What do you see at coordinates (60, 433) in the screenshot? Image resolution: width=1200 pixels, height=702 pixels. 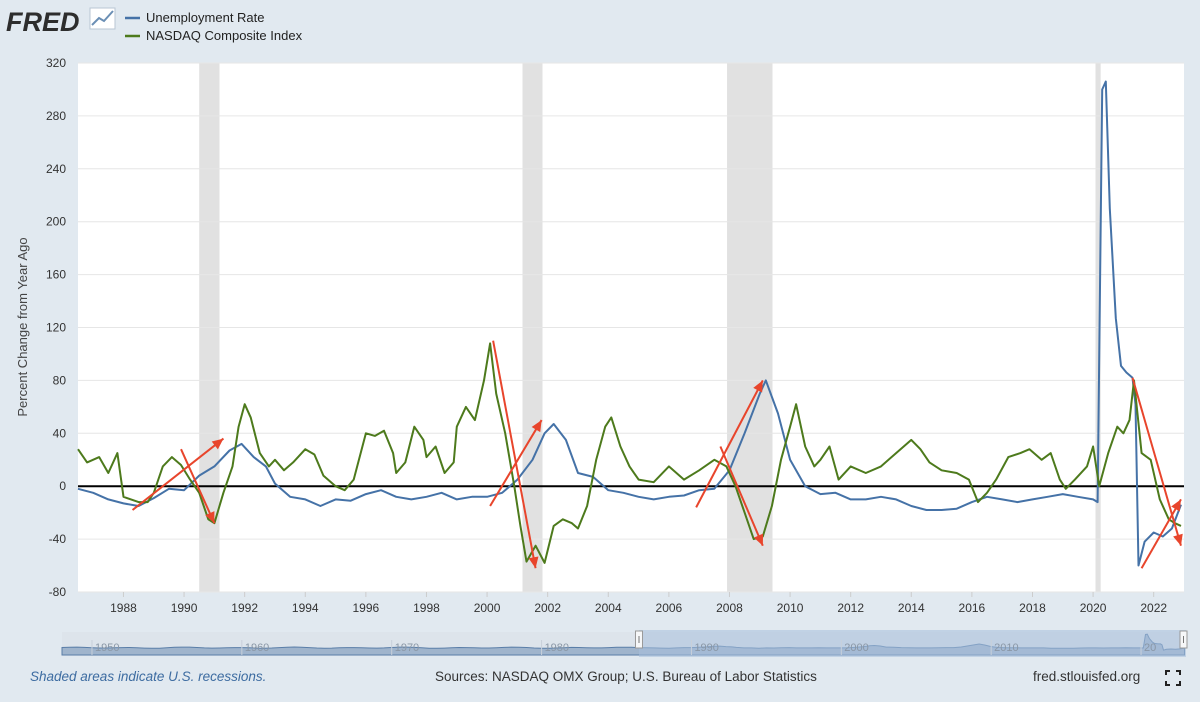 I see `y-tick-label: 40` at bounding box center [60, 433].